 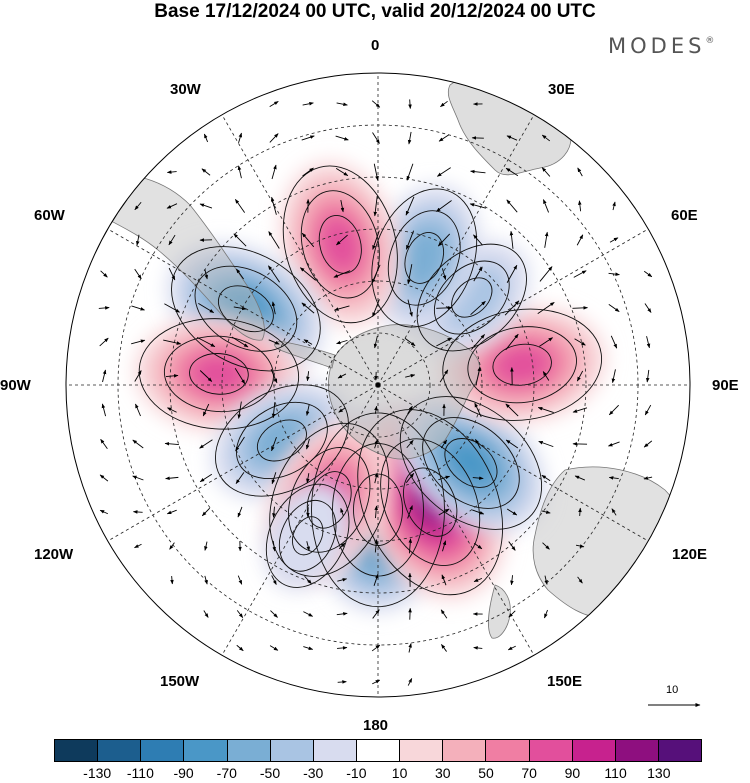 I want to click on pole-marker, so click(x=378, y=385).